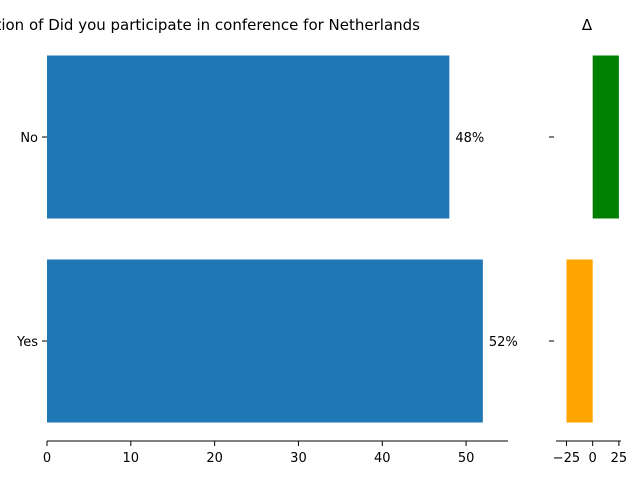 This screenshot has width=640, height=480. What do you see at coordinates (27, 342) in the screenshot?
I see `y-tick-label-yes: Yes` at bounding box center [27, 342].